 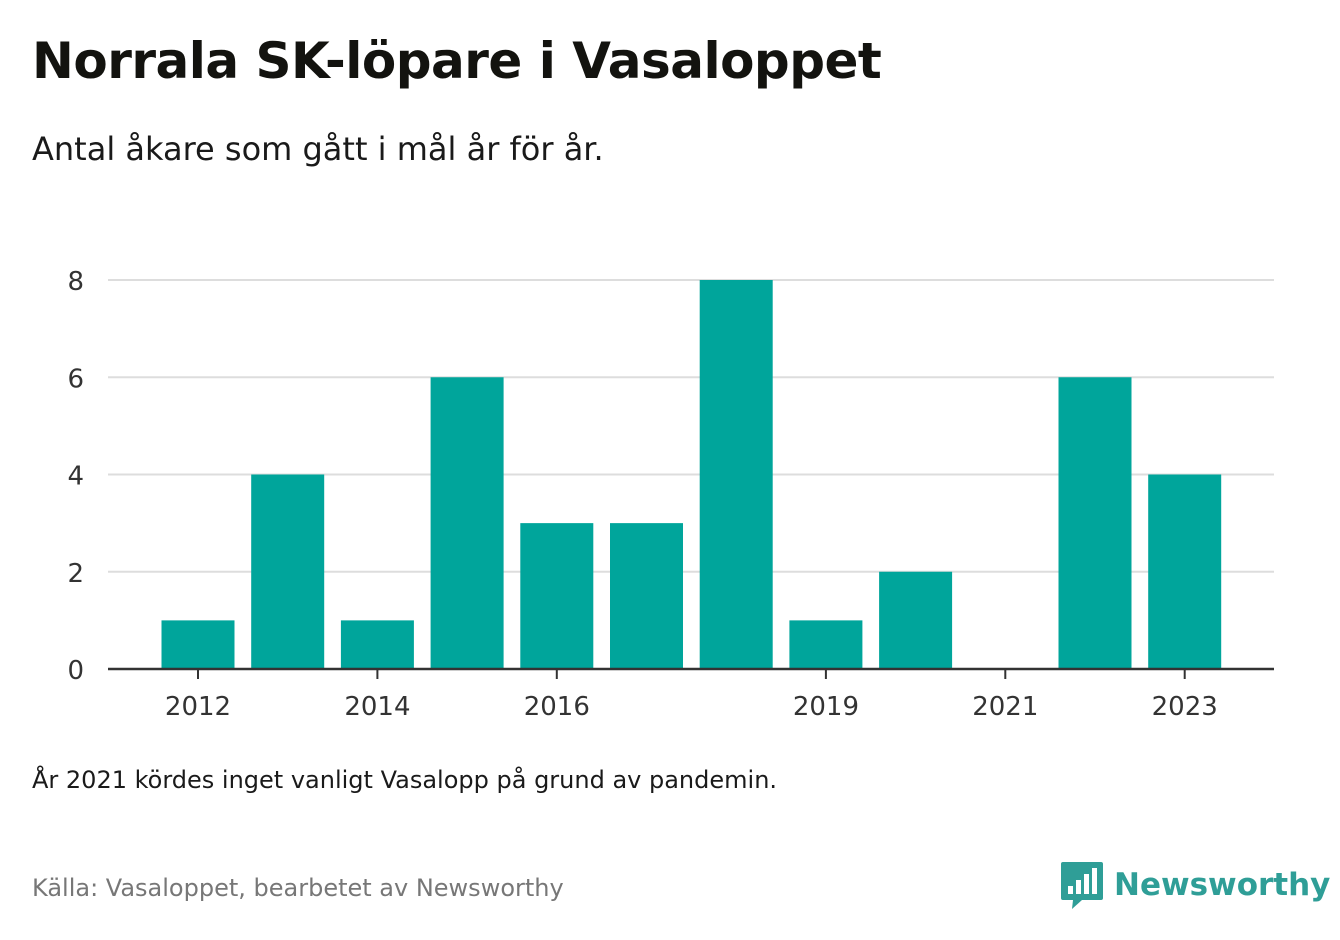 I want to click on bar-2023, so click(x=1185, y=571).